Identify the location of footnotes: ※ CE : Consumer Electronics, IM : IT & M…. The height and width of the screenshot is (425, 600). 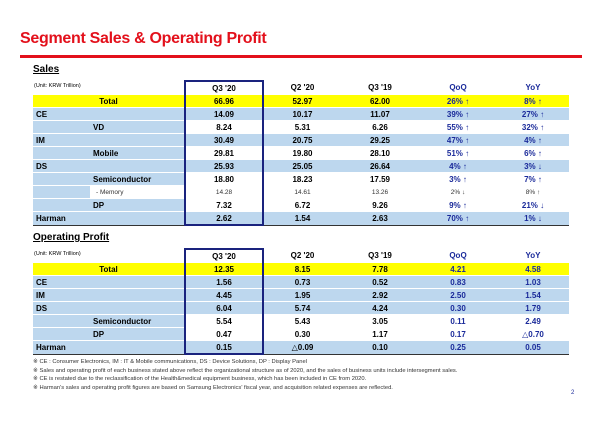
(305, 375).